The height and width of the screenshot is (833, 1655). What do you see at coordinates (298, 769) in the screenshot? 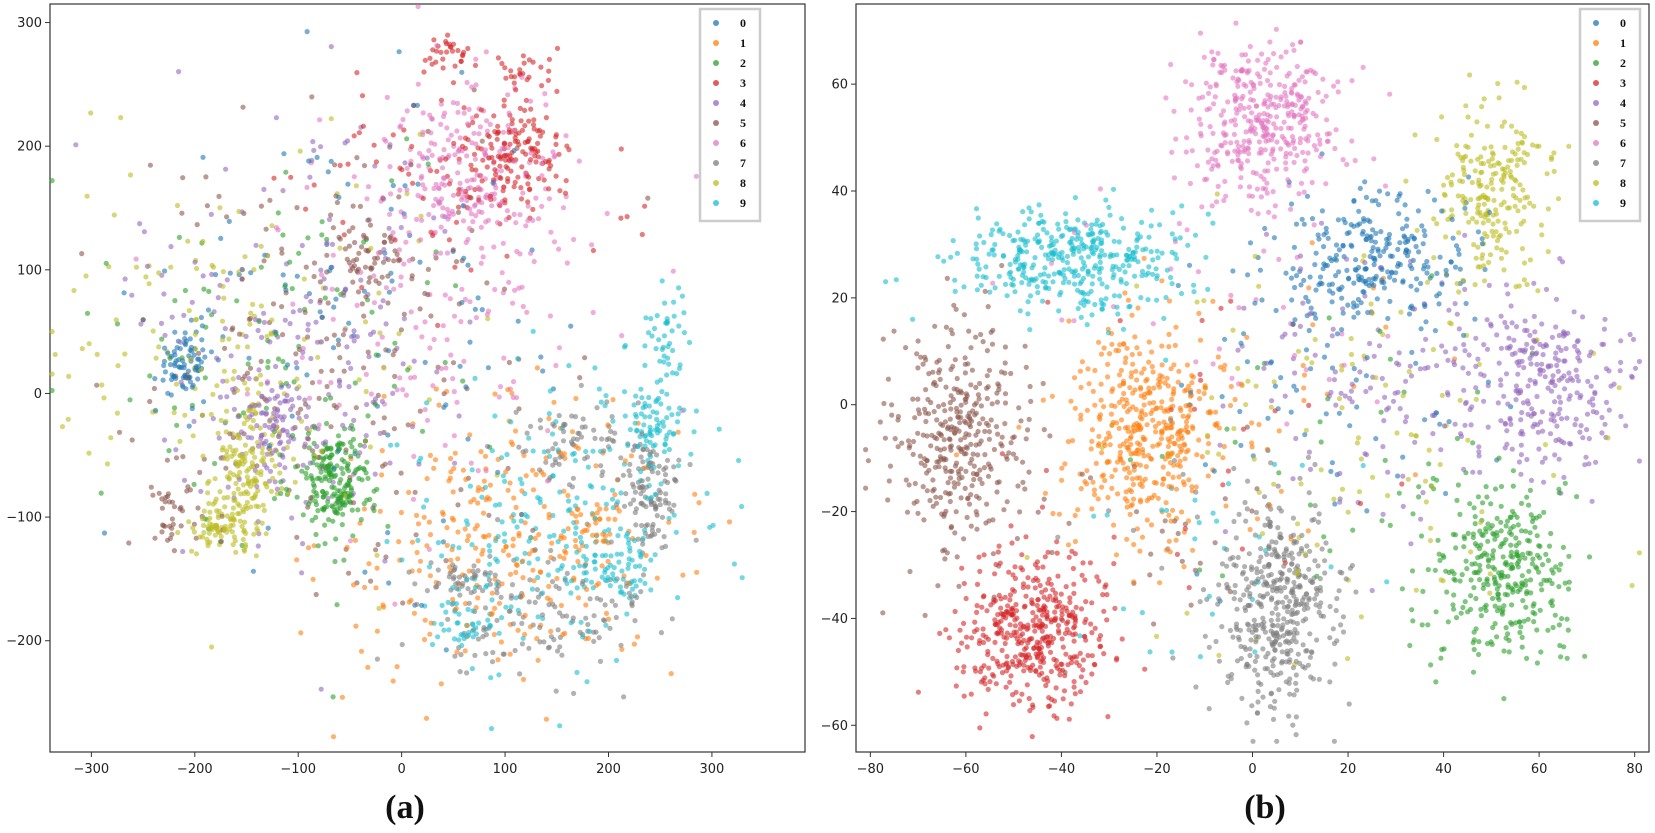
I see `x-tick-label: −100` at bounding box center [298, 769].